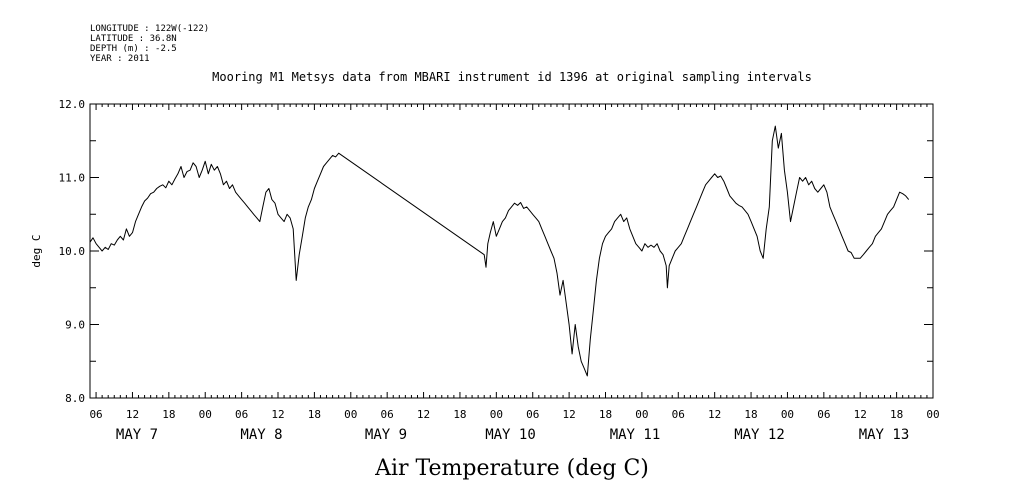 The image size is (1009, 504). I want to click on day-label: MAY 8, so click(261, 435).